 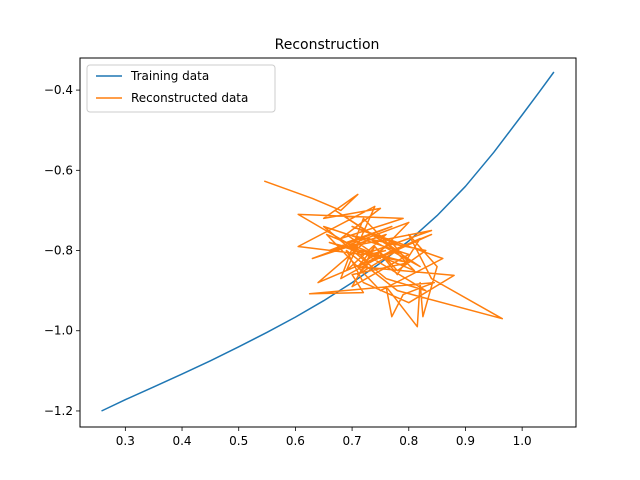 What do you see at coordinates (383, 254) in the screenshot?
I see `series-line-reconstructed` at bounding box center [383, 254].